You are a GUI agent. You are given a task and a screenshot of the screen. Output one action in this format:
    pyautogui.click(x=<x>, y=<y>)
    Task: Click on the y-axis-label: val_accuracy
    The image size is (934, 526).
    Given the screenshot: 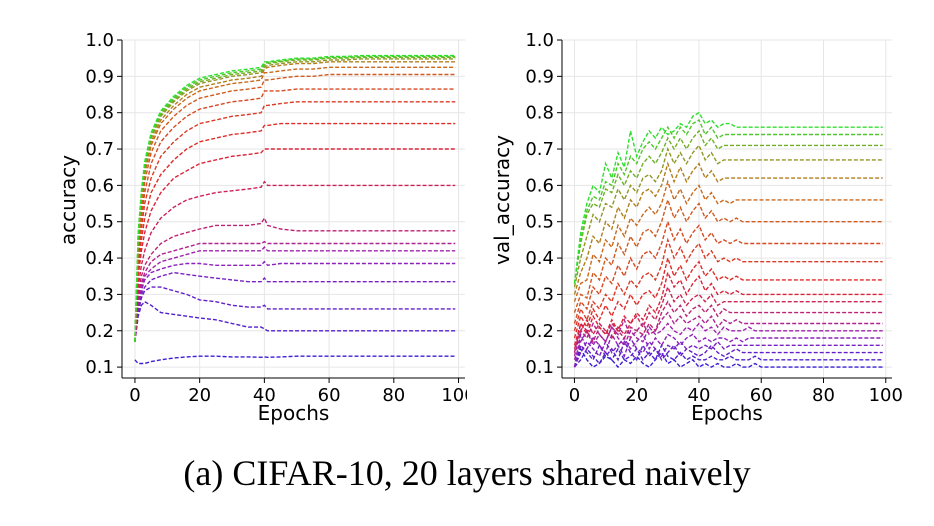 What is the action you would take?
    pyautogui.click(x=502, y=200)
    